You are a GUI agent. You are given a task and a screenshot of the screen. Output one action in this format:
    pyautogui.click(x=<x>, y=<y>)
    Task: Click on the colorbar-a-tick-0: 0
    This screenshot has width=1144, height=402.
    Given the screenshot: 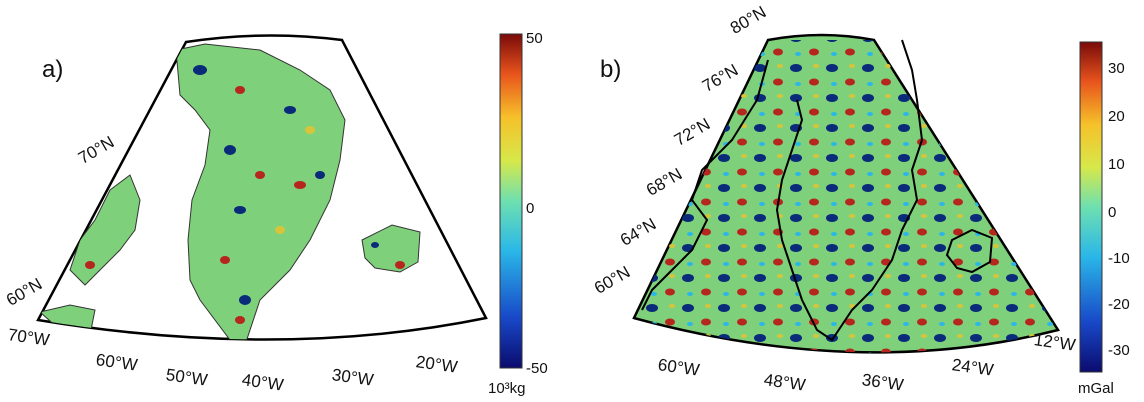 What is the action you would take?
    pyautogui.click(x=530, y=208)
    